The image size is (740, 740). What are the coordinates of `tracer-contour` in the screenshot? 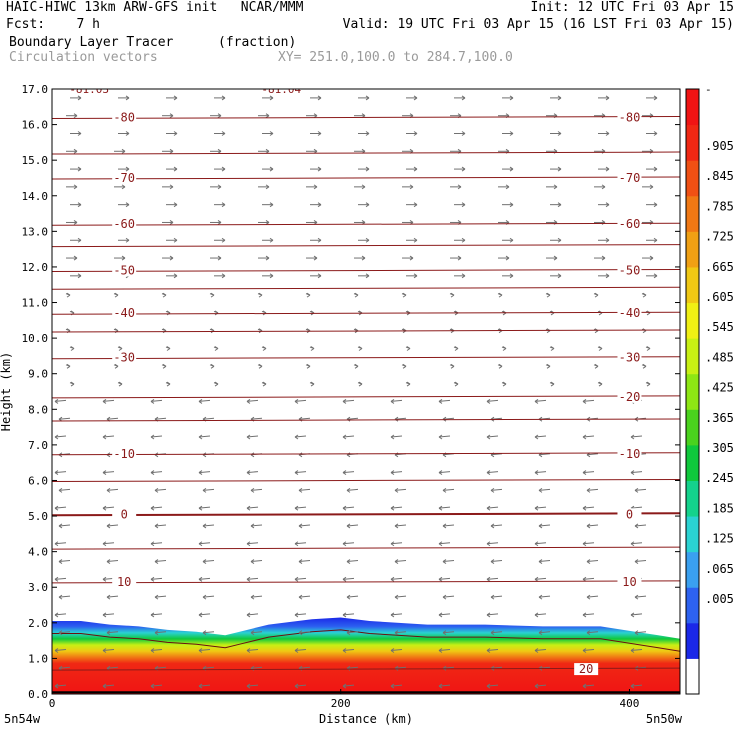 It's located at (366, 640).